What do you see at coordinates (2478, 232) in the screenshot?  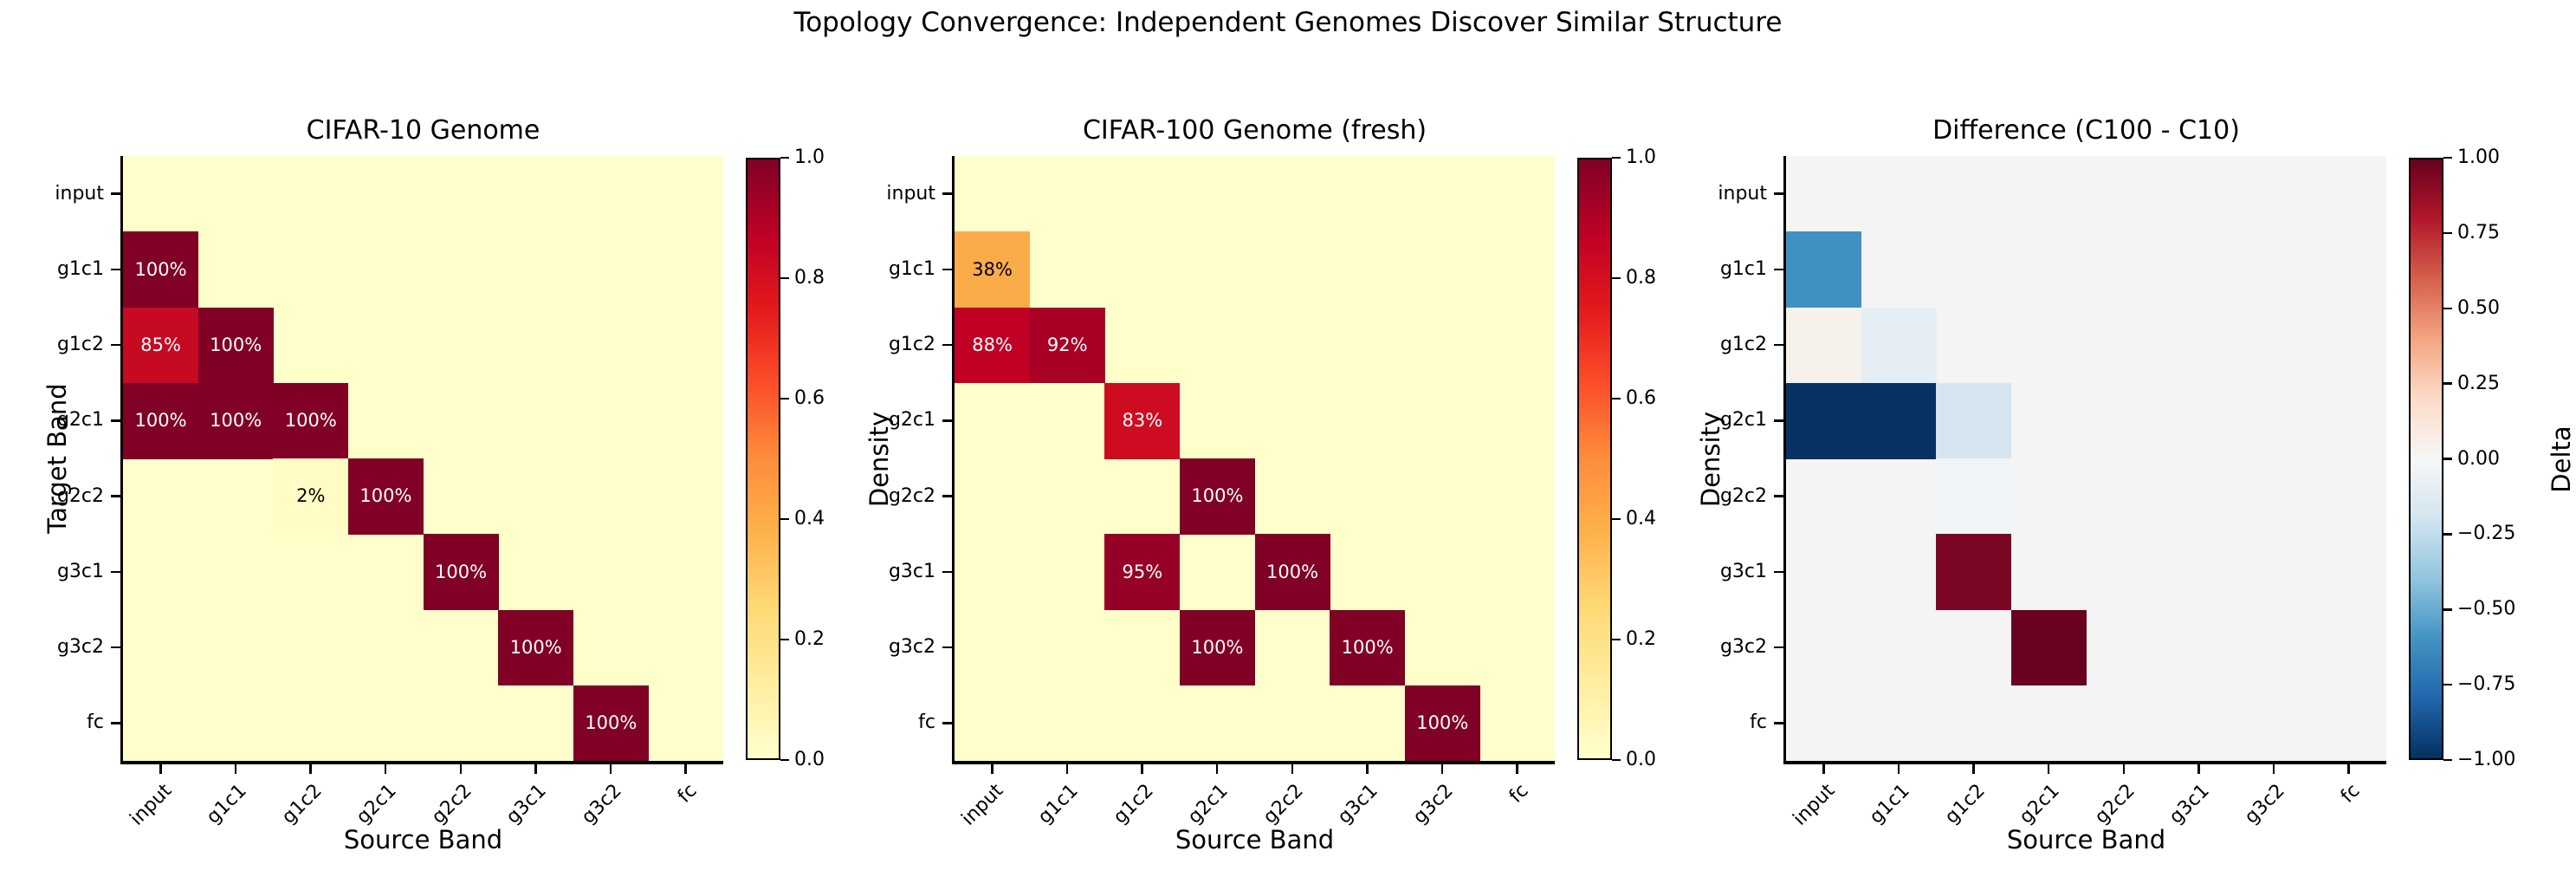 I see `colorbar-tick-label: 0.75` at bounding box center [2478, 232].